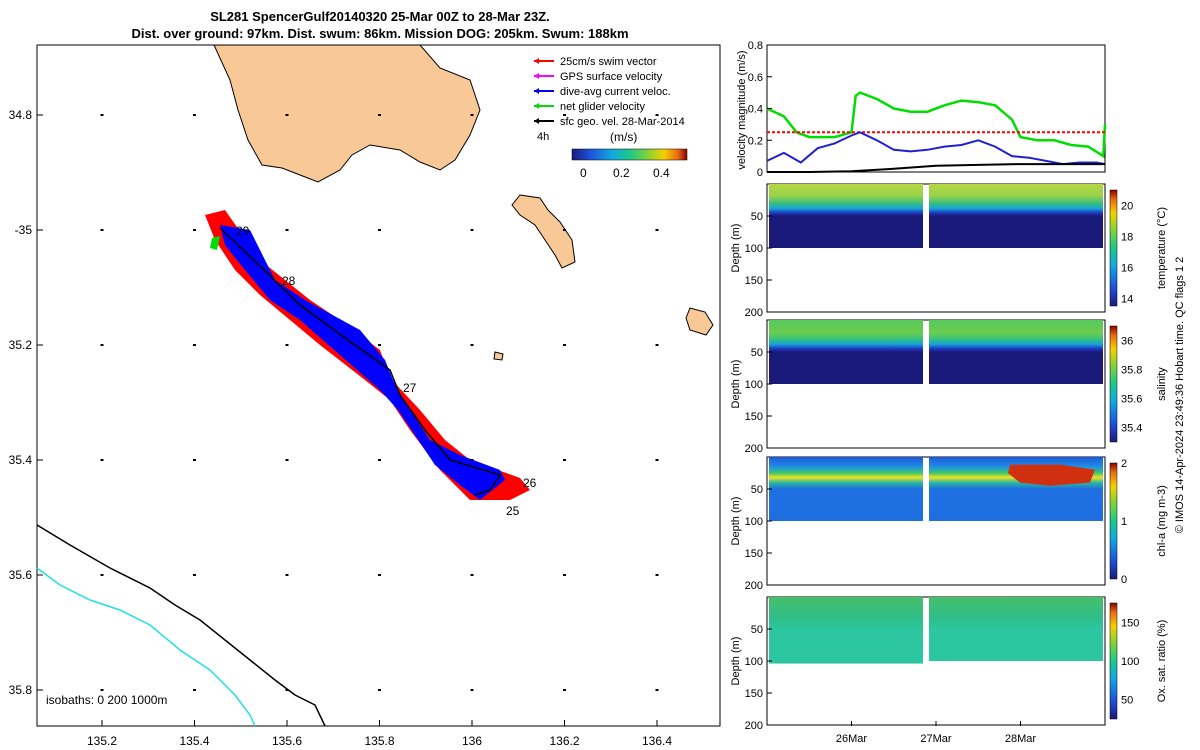  Describe the element at coordinates (760, 173) in the screenshot. I see `velocity-ytick-label: 0` at that location.